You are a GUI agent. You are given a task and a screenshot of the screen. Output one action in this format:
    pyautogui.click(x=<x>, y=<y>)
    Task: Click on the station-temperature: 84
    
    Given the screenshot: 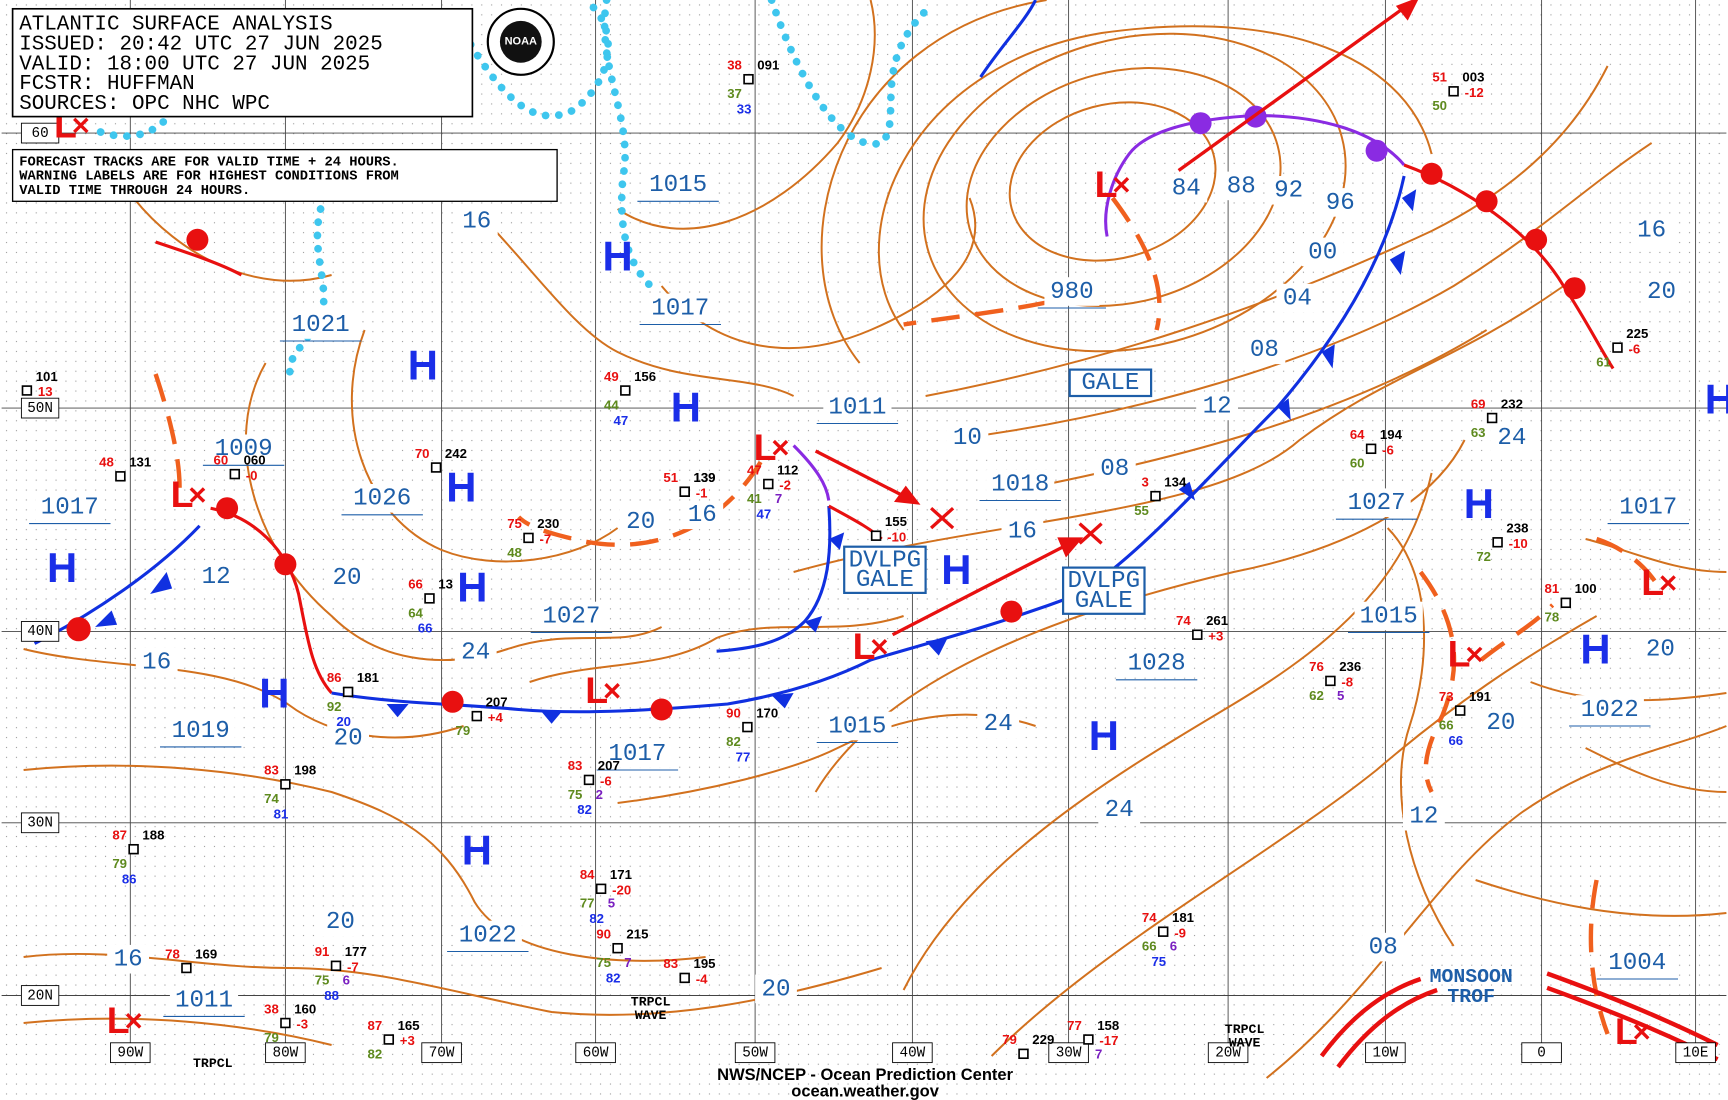 What is the action you would take?
    pyautogui.click(x=587, y=874)
    